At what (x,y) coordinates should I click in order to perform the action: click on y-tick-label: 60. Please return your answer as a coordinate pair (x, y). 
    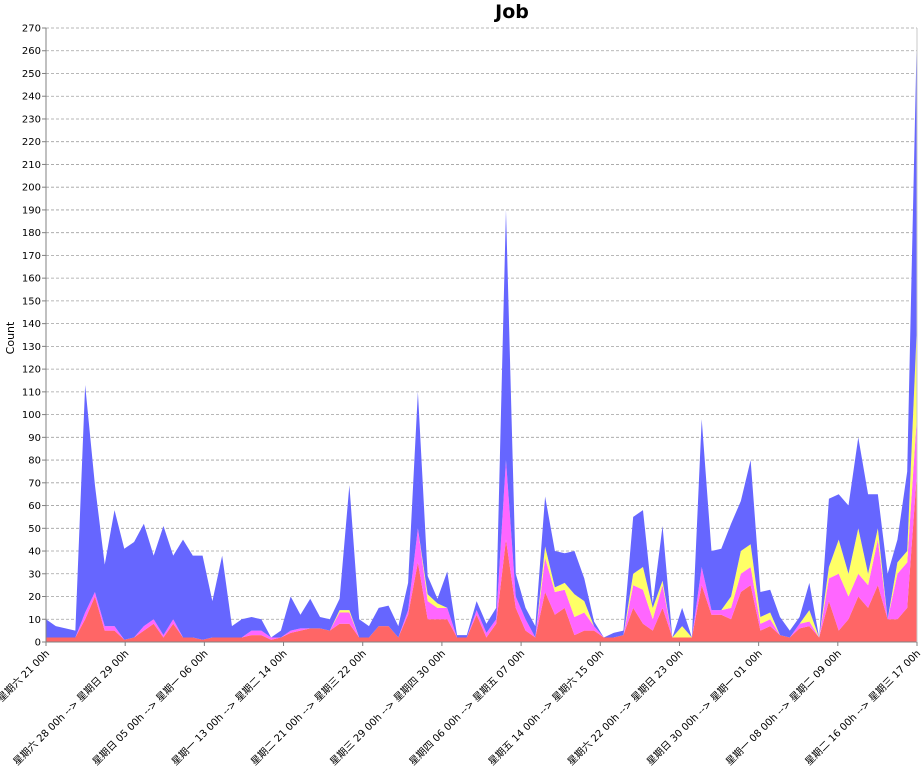
    Looking at the image, I should click on (34, 506).